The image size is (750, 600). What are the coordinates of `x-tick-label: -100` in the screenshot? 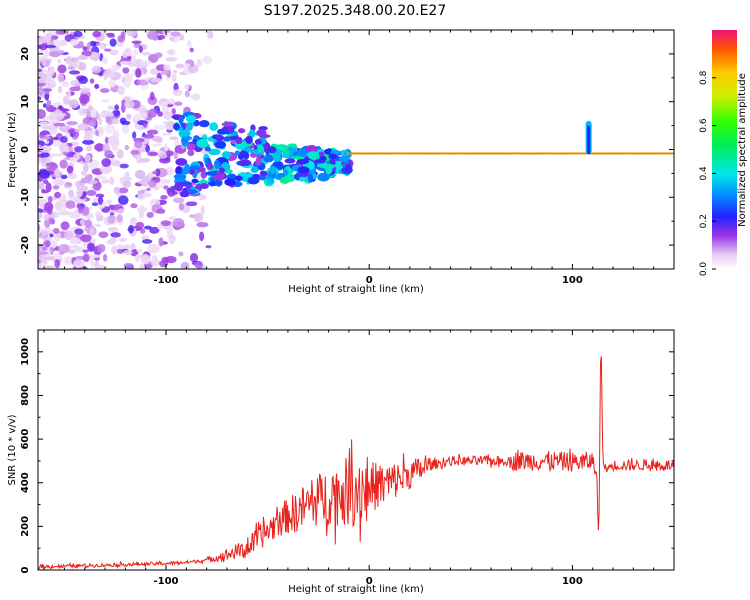 It's located at (165, 280).